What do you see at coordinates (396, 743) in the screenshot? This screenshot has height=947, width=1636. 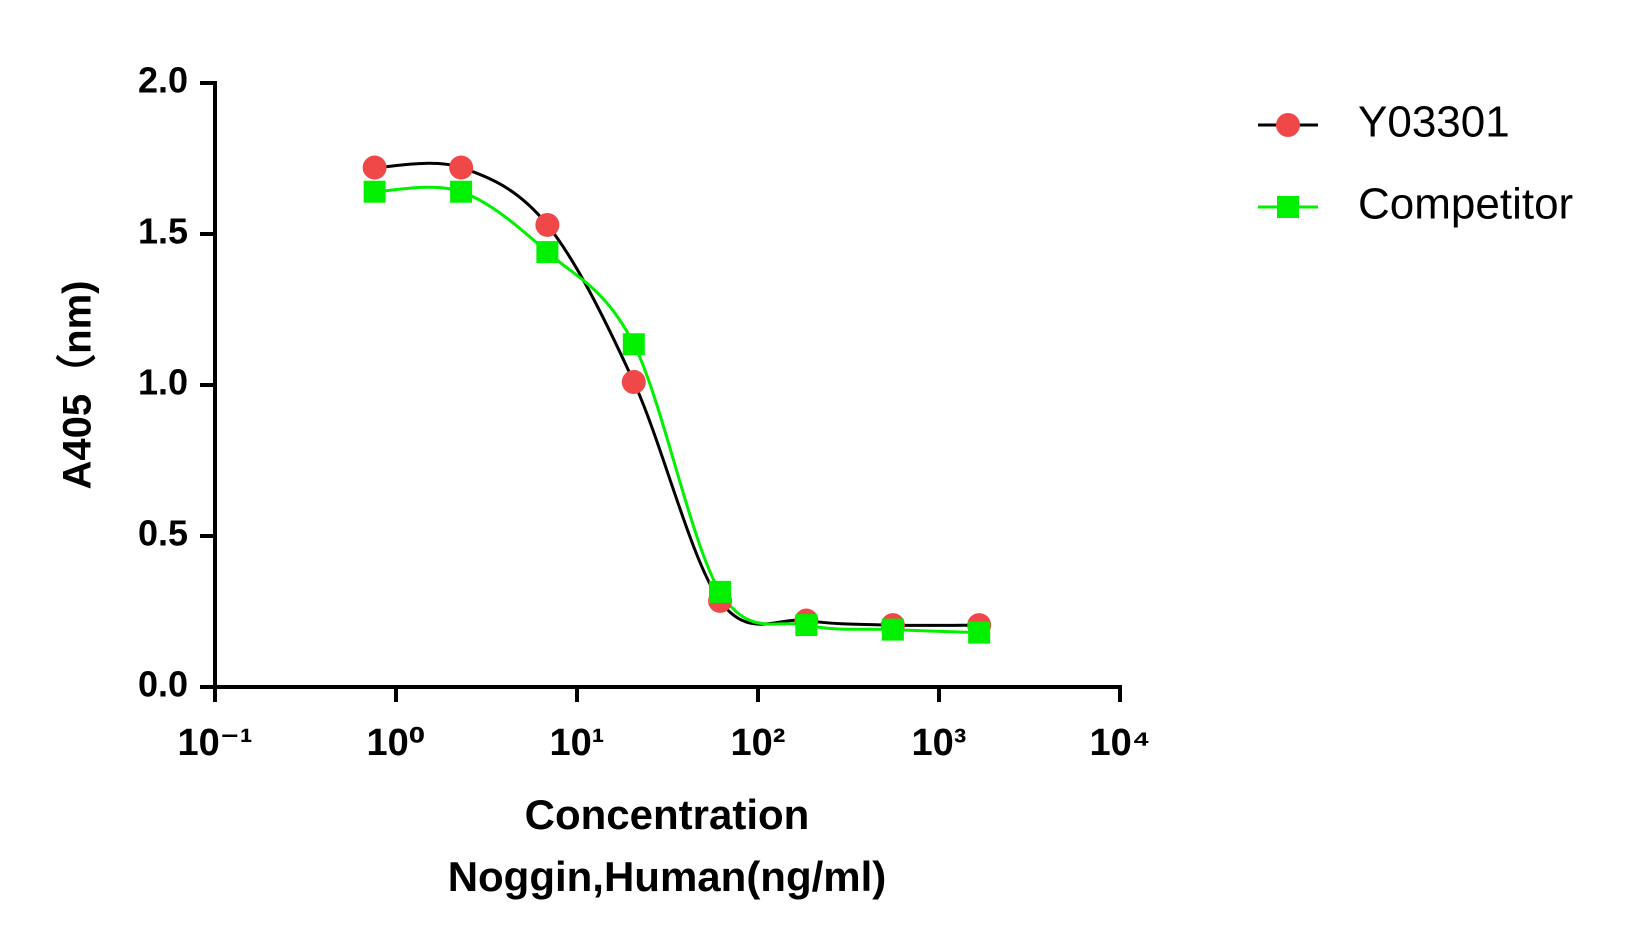 I see `x-tick-label: 10⁰` at bounding box center [396, 743].